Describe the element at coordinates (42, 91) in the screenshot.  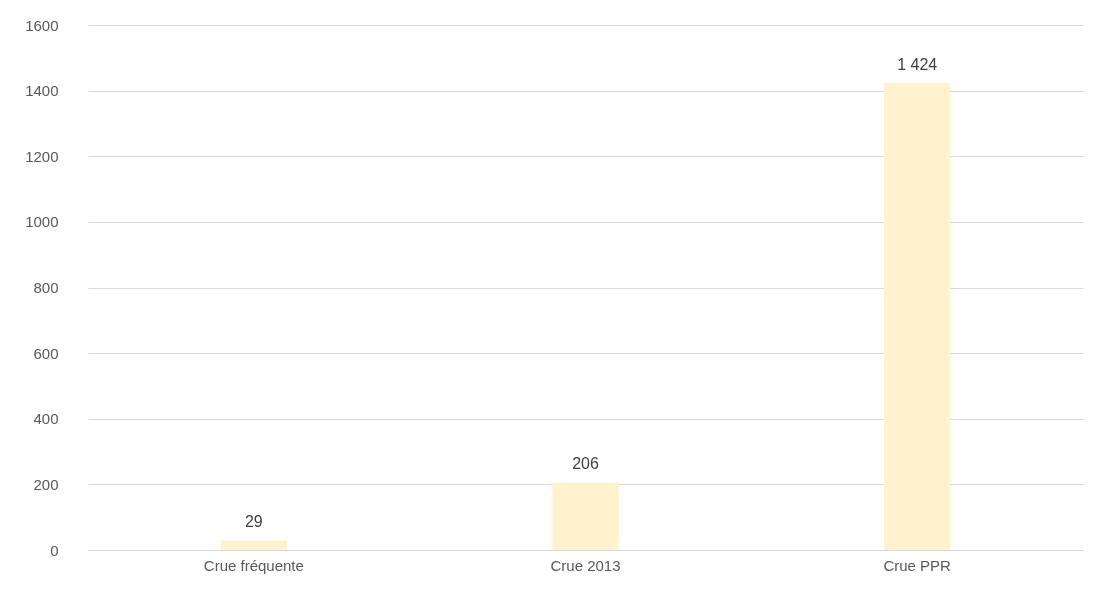
I see `y-tick-label: 1400` at that location.